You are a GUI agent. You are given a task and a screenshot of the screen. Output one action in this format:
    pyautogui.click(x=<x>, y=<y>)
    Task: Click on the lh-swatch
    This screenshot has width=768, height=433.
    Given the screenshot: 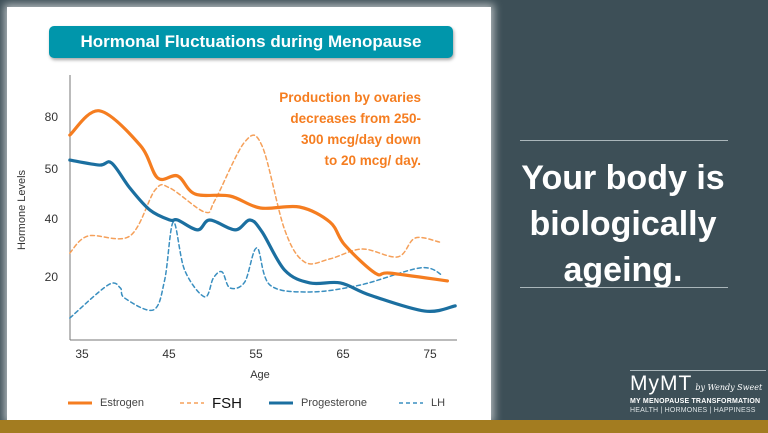 What is the action you would take?
    pyautogui.click(x=411, y=403)
    